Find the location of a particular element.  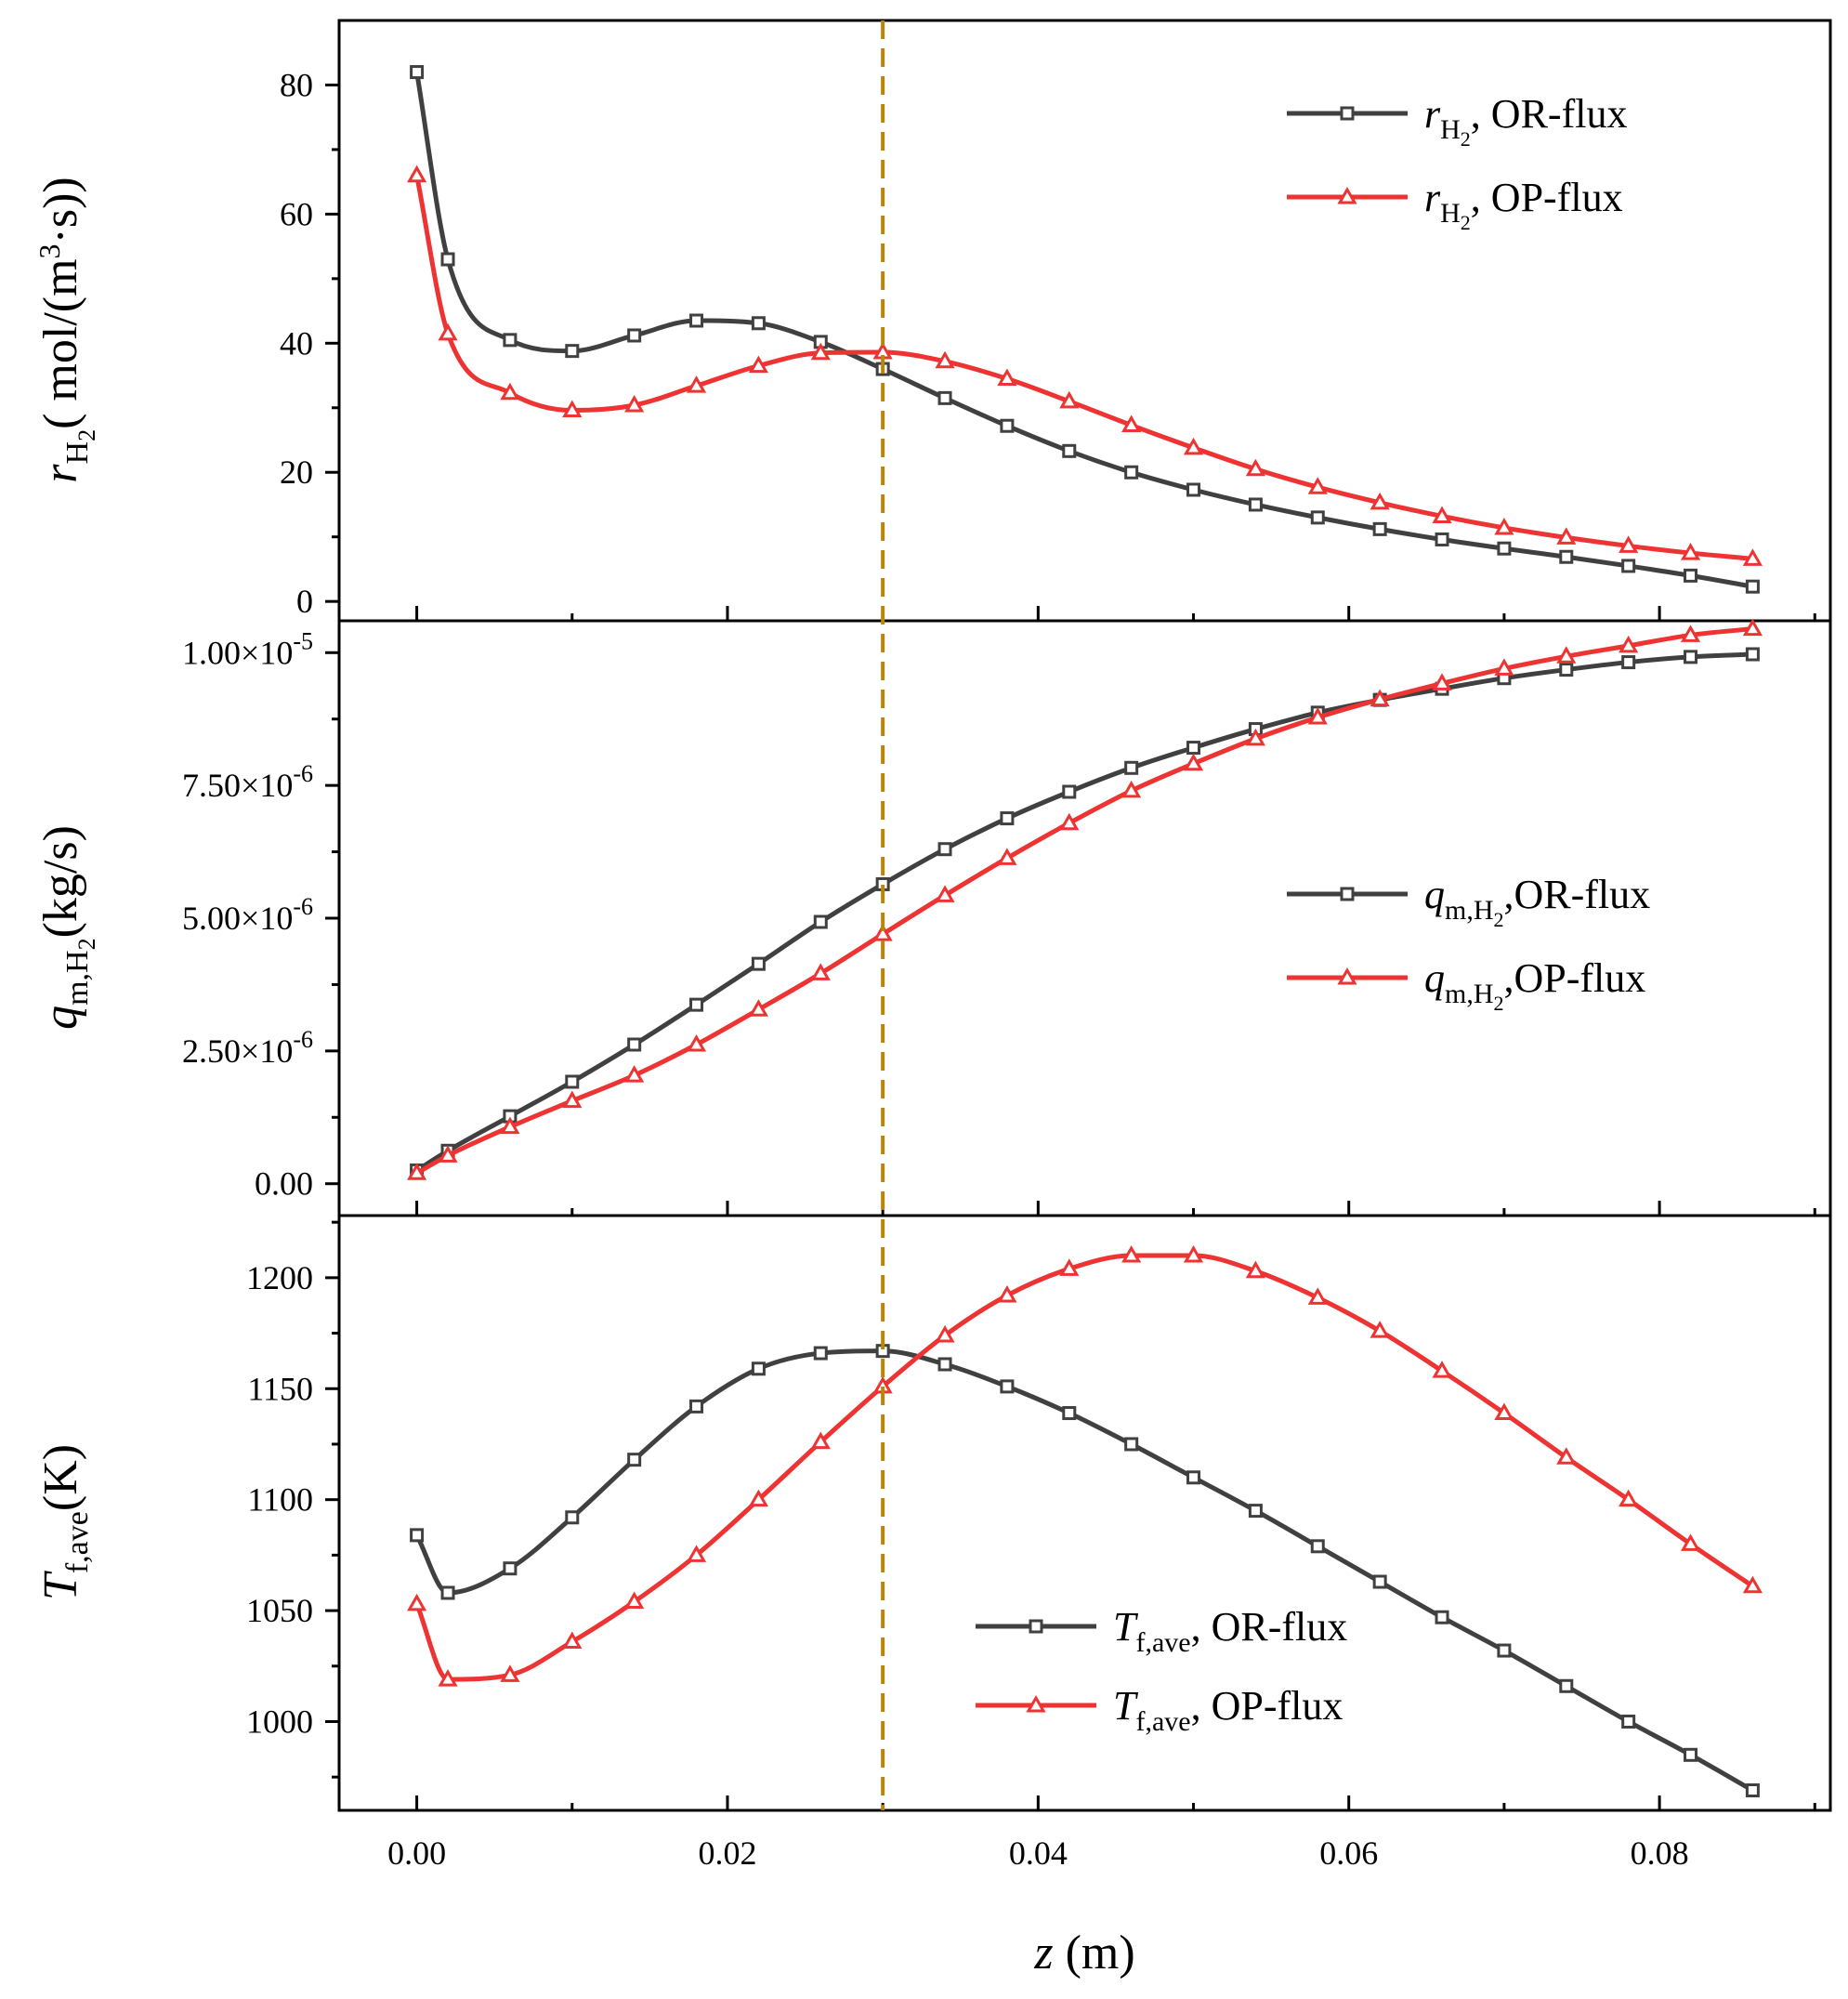

legend-item-middle-OP-flux: qm,H2,OP-flux is located at coordinates (1466, 985).